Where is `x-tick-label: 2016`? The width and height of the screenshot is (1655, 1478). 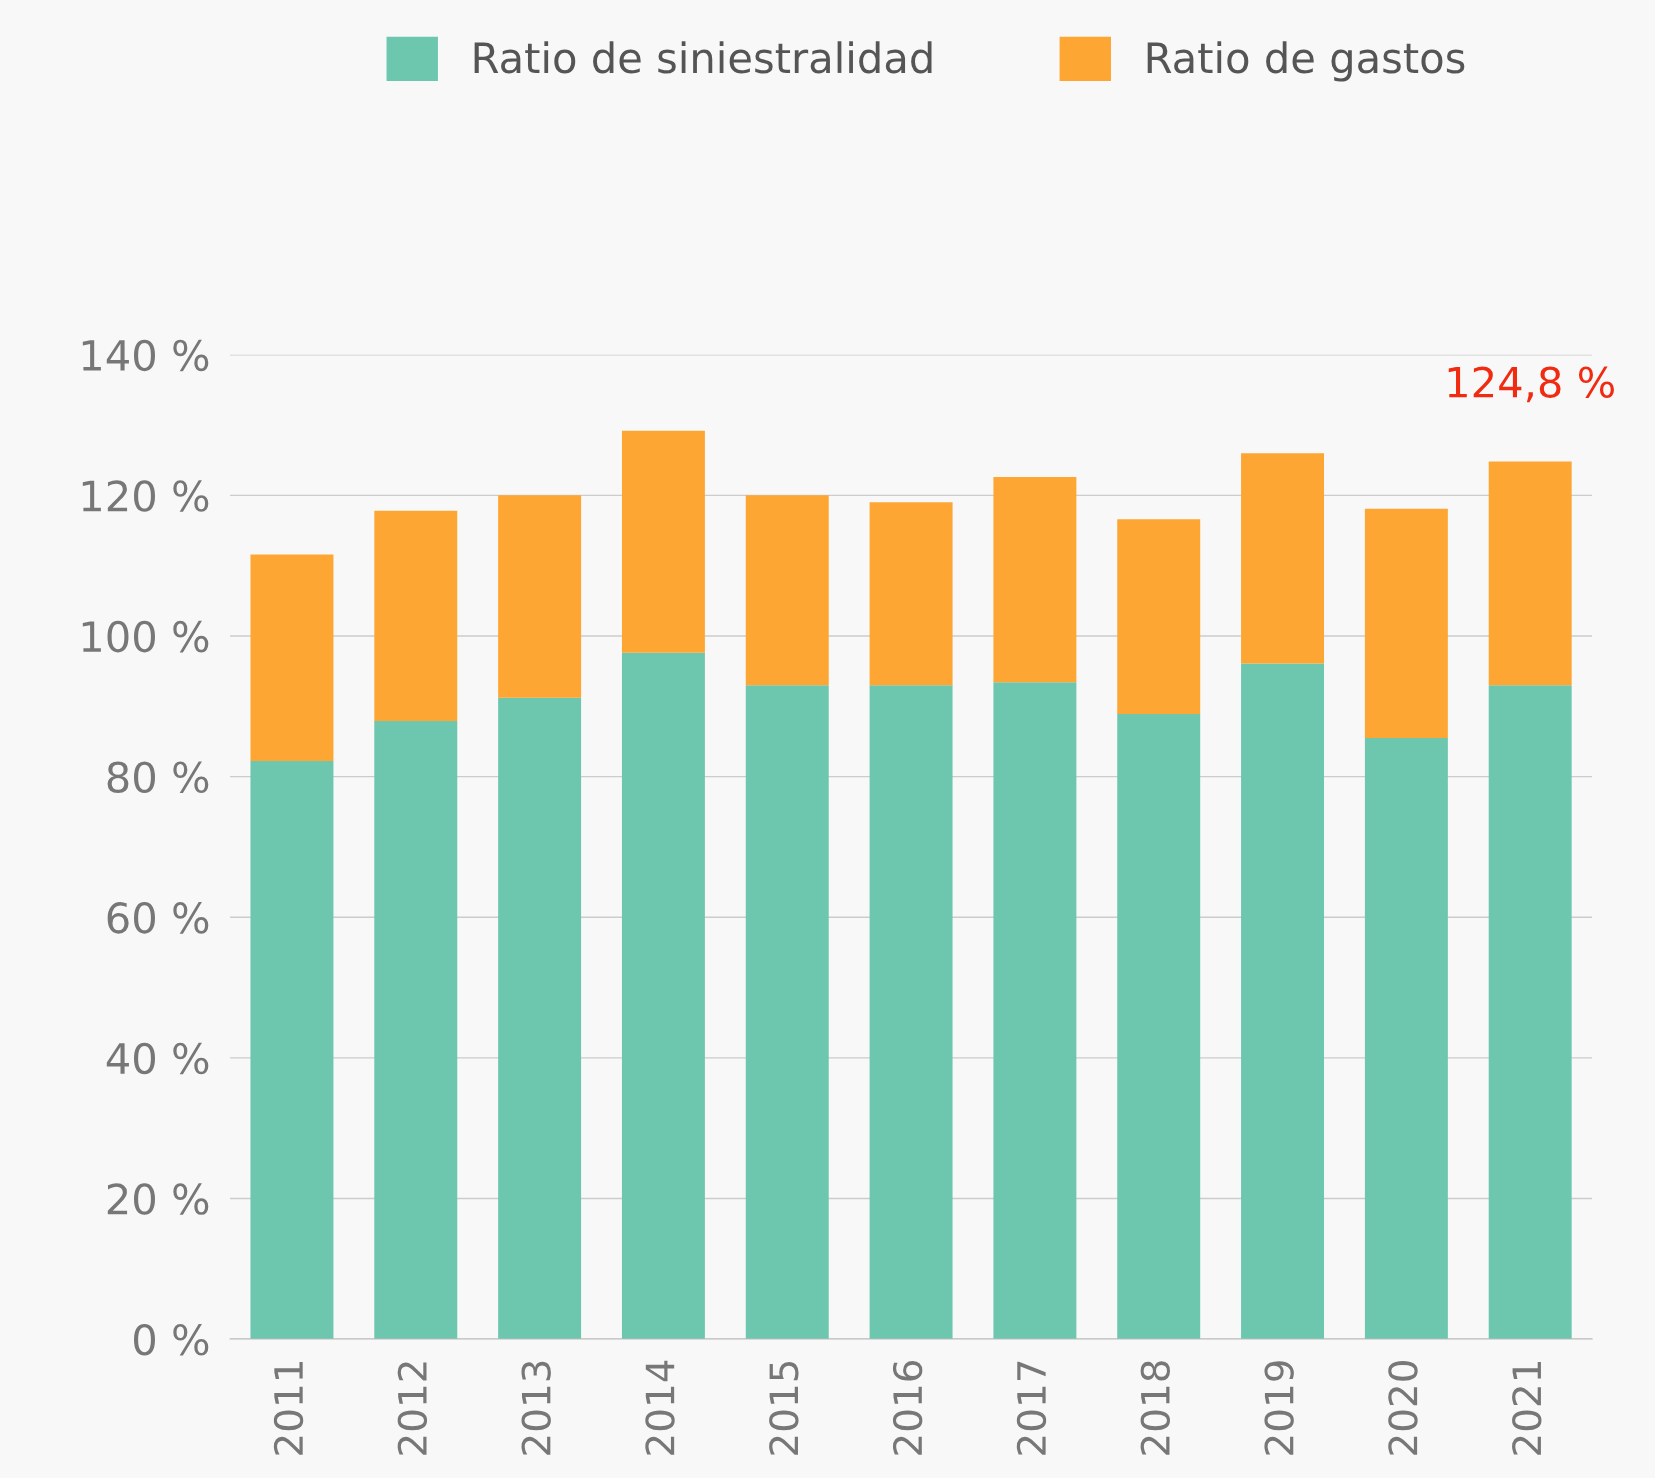 x-tick-label: 2016 is located at coordinates (907, 1407).